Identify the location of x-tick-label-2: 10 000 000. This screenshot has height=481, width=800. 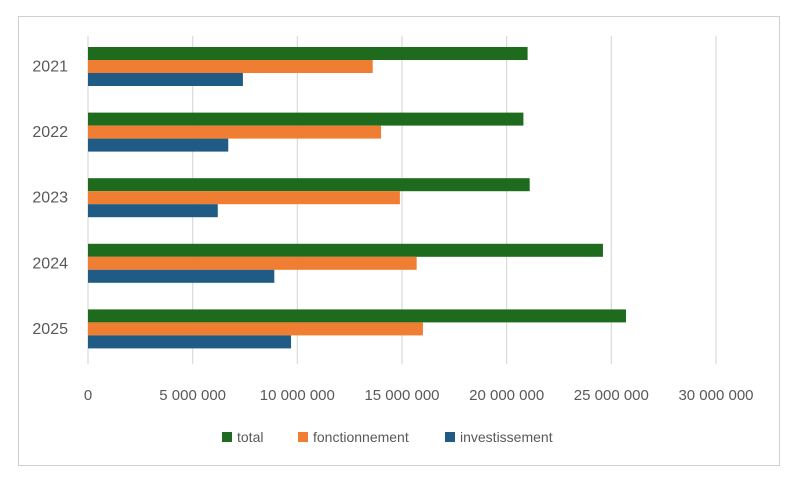
(297, 395).